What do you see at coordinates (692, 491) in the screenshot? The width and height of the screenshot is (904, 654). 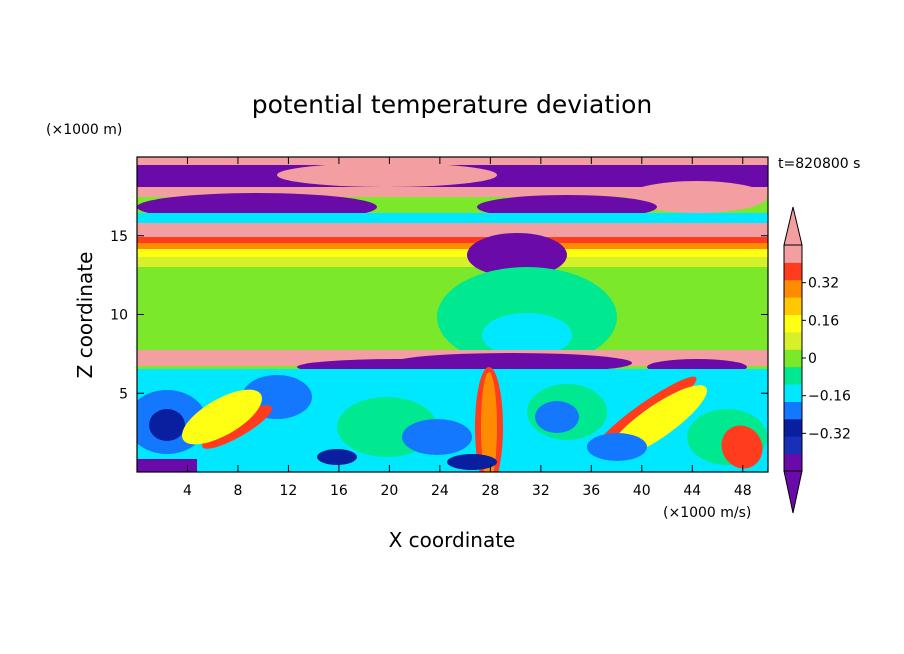 I see `x-tick-label: 44` at bounding box center [692, 491].